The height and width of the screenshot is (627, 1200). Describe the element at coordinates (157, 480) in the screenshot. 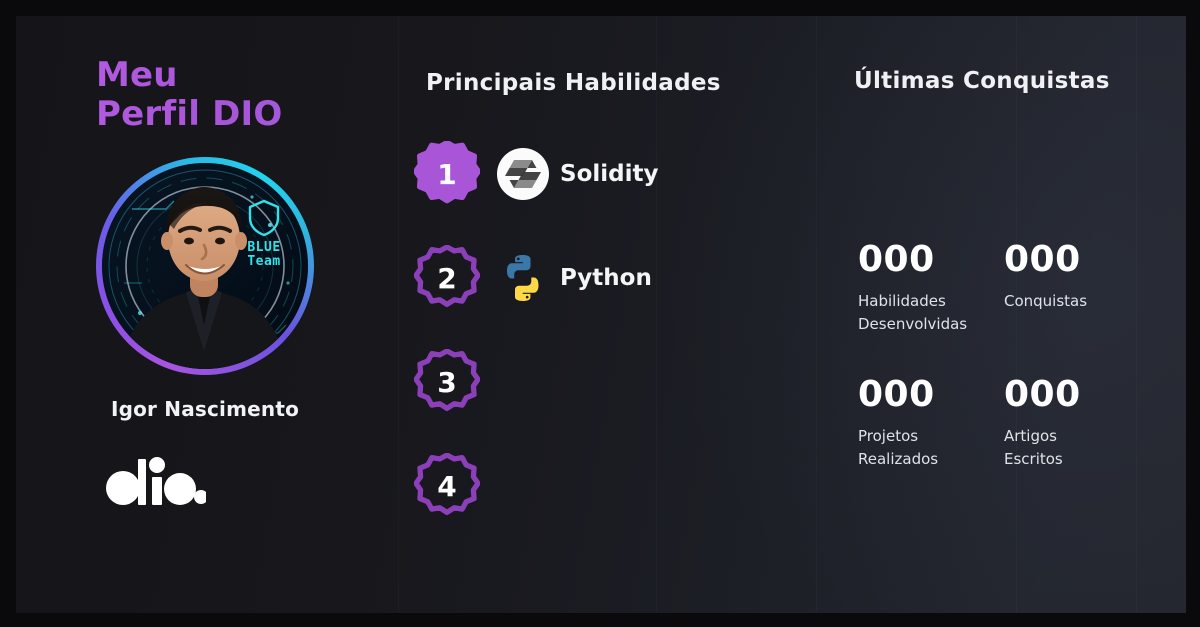

I see `dio-logo-icon` at that location.